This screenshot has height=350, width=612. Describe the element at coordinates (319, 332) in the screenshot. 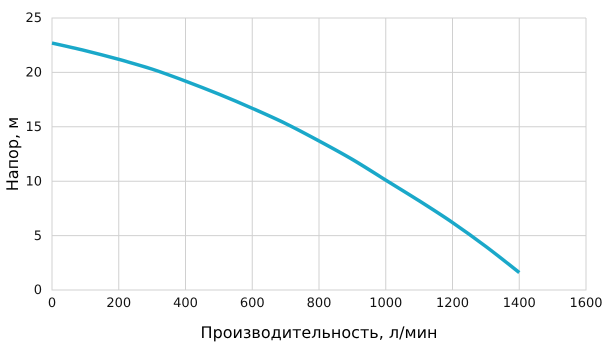

I see `x-axis-title: Производительность, л/мин` at that location.